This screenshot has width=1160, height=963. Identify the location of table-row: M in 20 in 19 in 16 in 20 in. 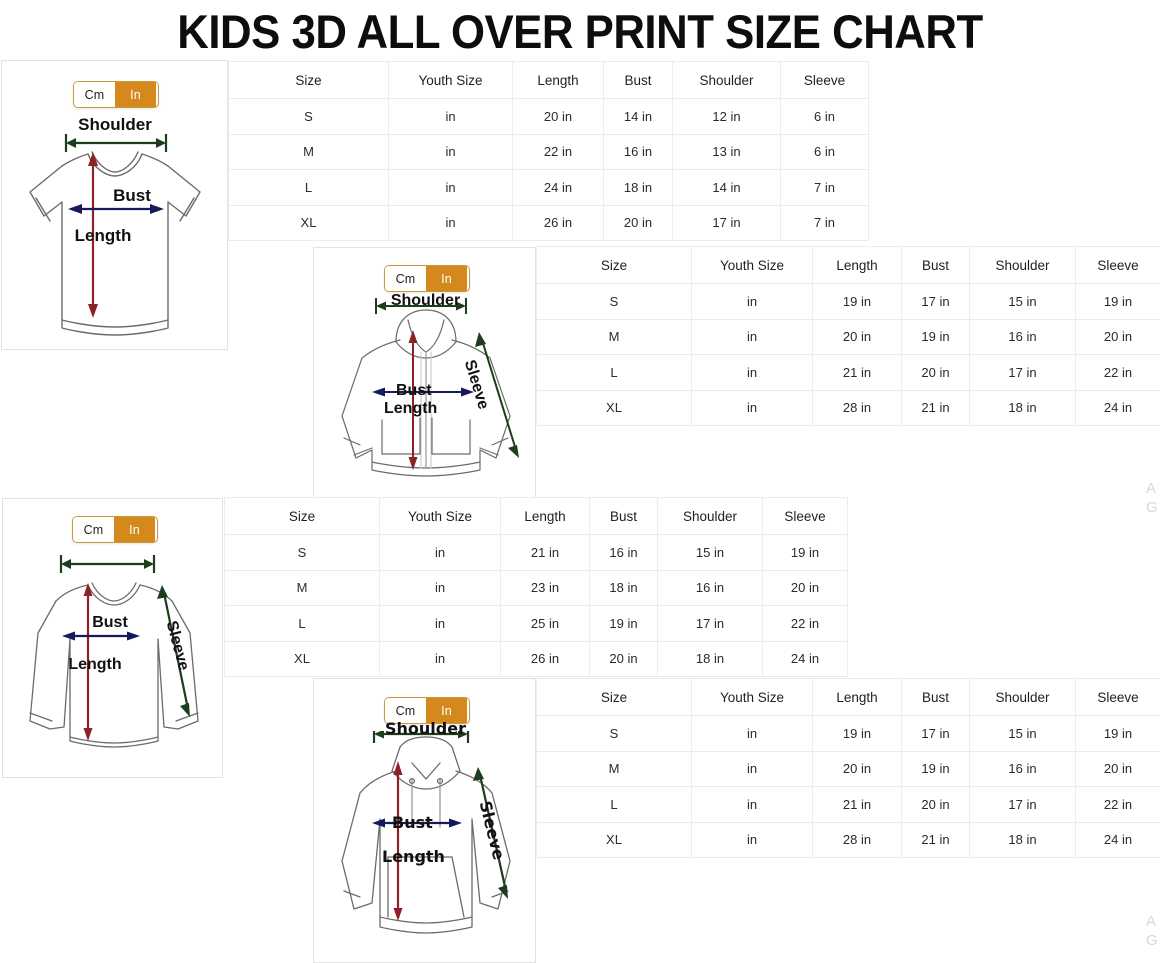
(848, 336).